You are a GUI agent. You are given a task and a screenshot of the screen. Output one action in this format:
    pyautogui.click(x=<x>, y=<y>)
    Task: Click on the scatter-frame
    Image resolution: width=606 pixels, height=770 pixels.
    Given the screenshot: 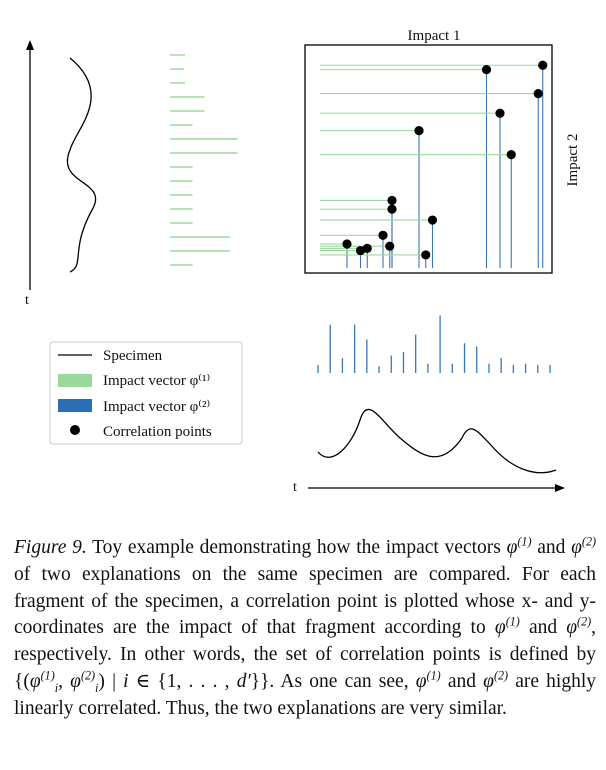 What is the action you would take?
    pyautogui.click(x=428, y=159)
    